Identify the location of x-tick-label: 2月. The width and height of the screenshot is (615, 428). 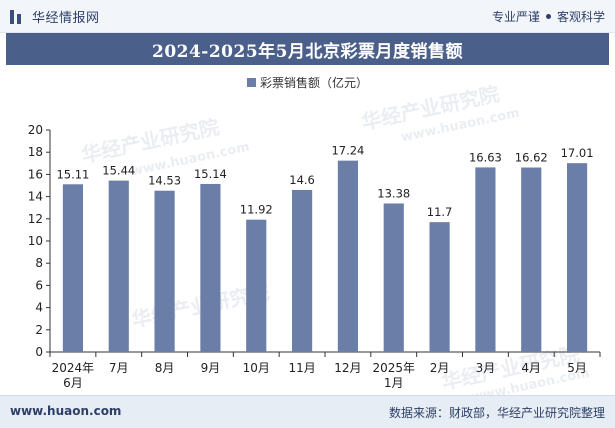
(440, 368).